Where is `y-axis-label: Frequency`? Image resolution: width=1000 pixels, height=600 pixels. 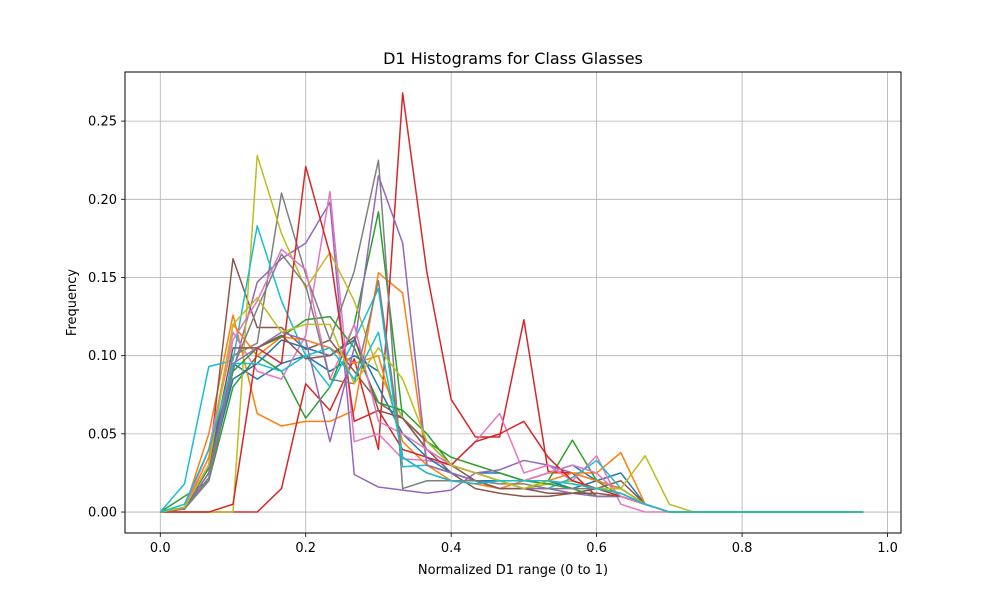
y-axis-label: Frequency is located at coordinates (72, 302).